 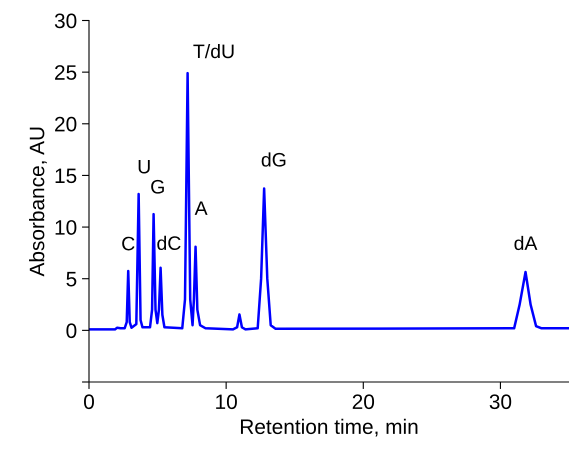 What do you see at coordinates (363, 402) in the screenshot?
I see `x-tick-label: 20` at bounding box center [363, 402].